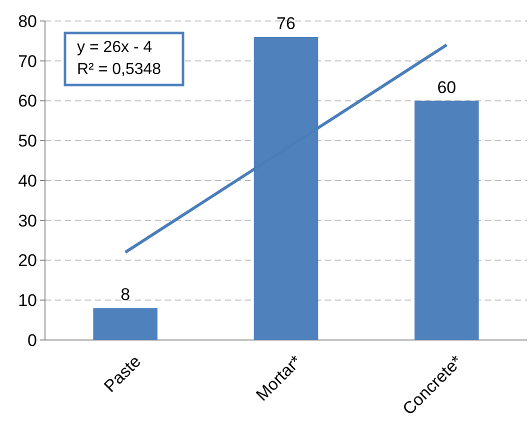 The height and width of the screenshot is (421, 528). I want to click on data-label: 60, so click(446, 87).